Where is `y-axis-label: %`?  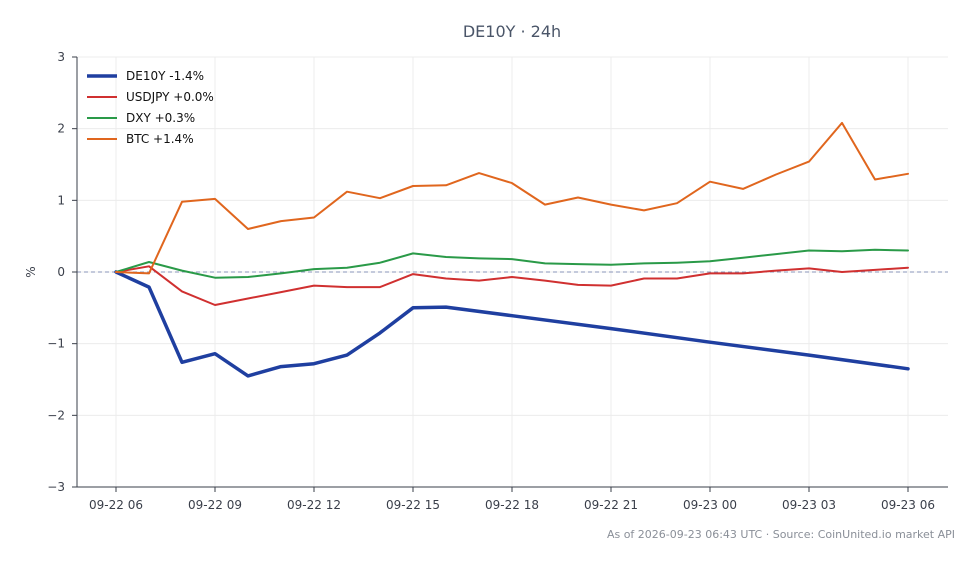 y-axis-label: % is located at coordinates (31, 271).